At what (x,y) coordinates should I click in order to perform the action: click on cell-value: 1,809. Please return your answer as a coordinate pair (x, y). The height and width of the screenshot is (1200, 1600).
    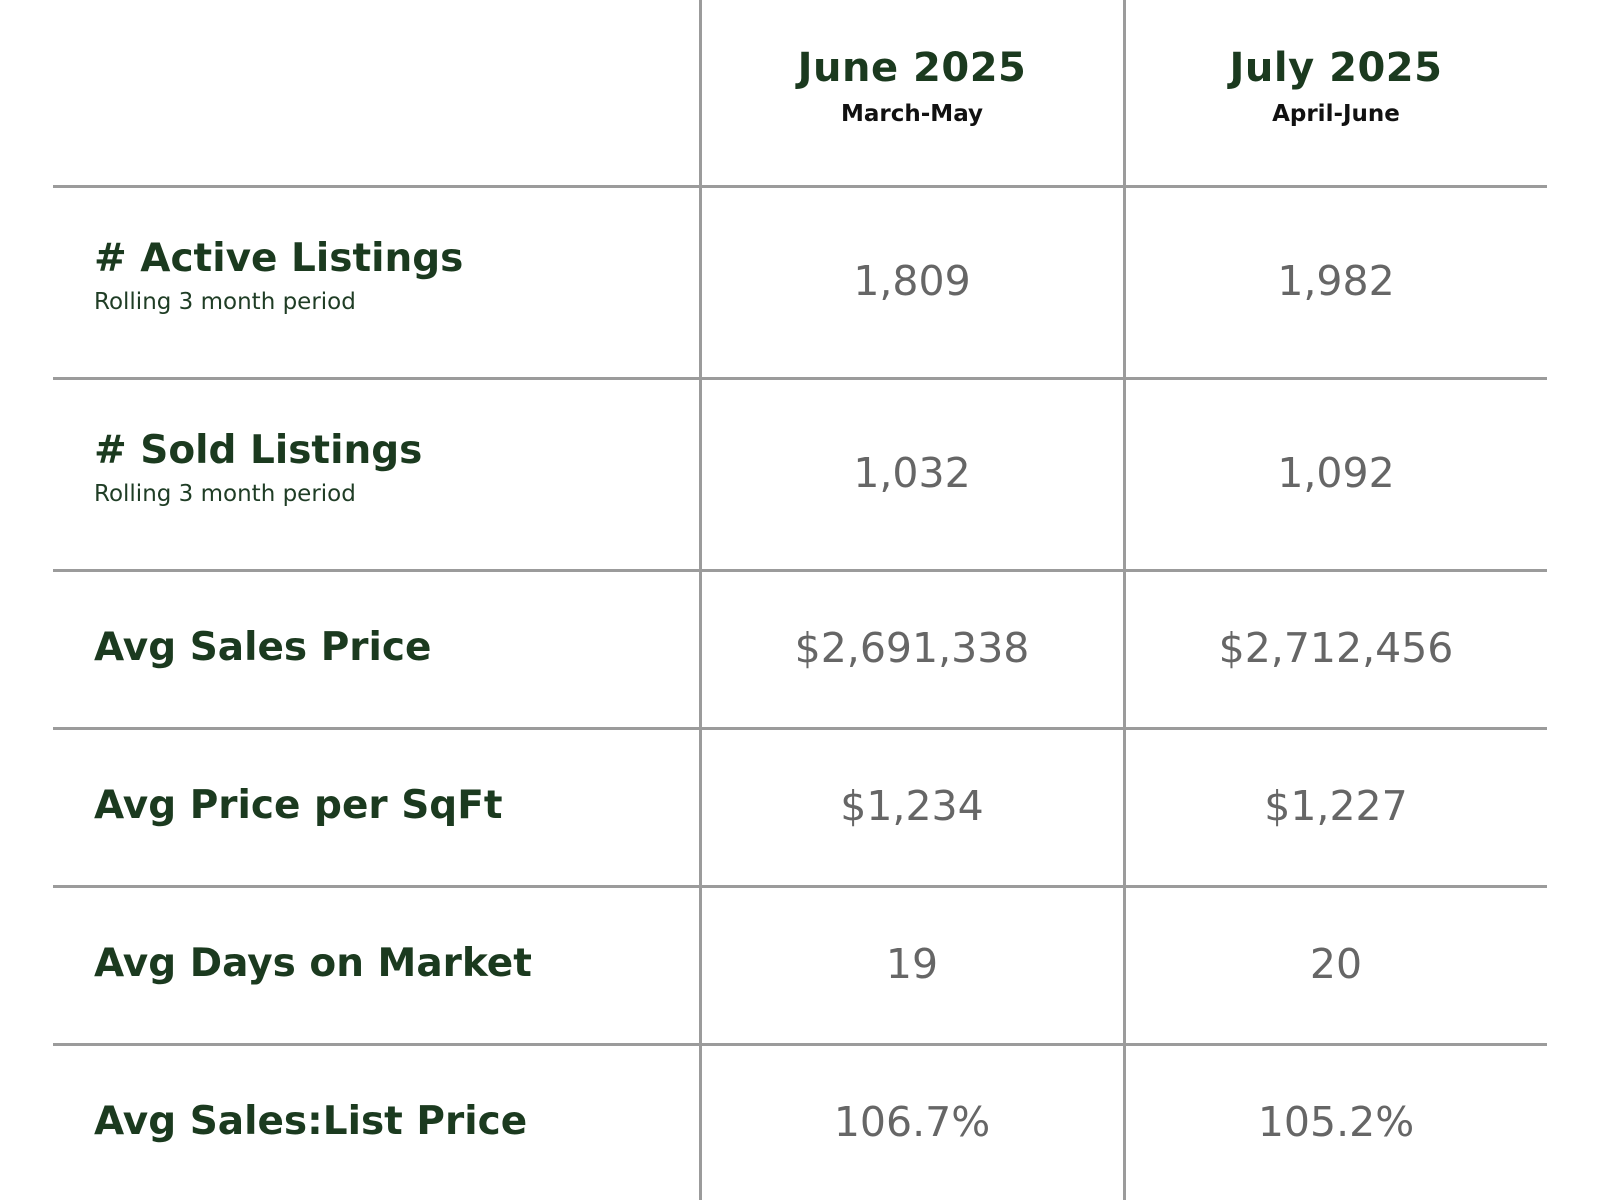
    Looking at the image, I should click on (912, 281).